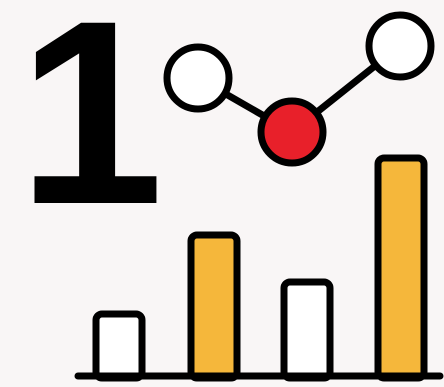 Image resolution: width=444 pixels, height=387 pixels. What do you see at coordinates (198, 78) in the screenshot?
I see `node-left` at bounding box center [198, 78].